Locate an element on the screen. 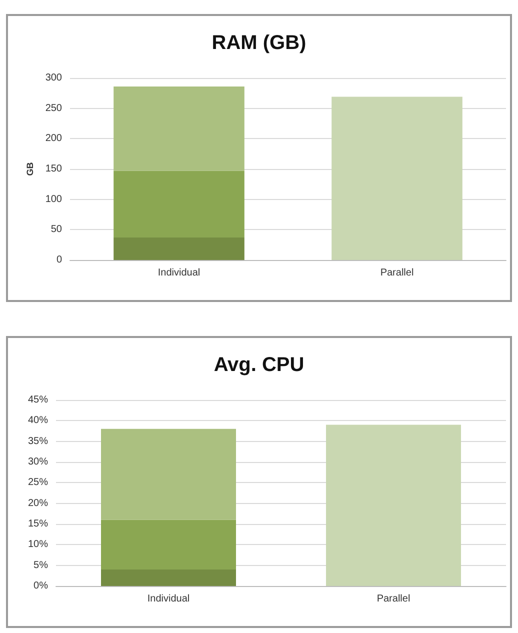  y-tick-label: 100 is located at coordinates (53, 199).